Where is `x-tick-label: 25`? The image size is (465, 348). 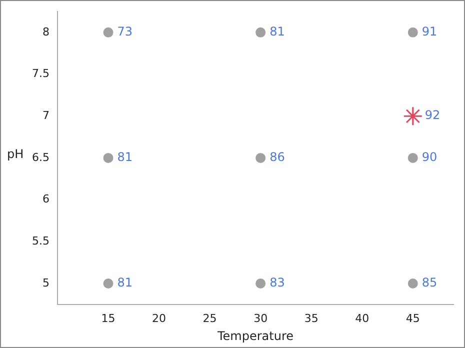 x-tick-label: 25 is located at coordinates (209, 318).